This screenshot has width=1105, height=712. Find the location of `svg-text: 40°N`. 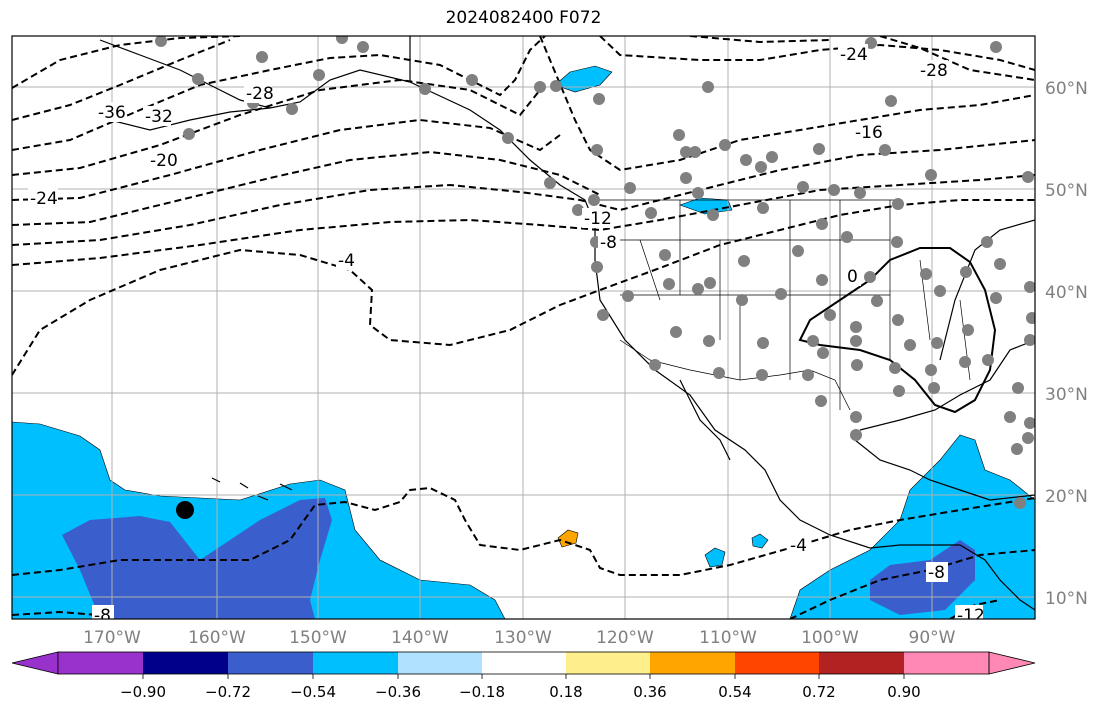

svg-text: 40°N is located at coordinates (1066, 293).